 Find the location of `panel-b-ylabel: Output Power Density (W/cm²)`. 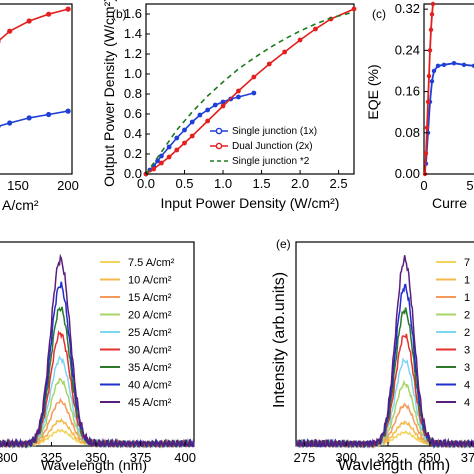

panel-b-ylabel: Output Power Density (W/cm²) is located at coordinates (109, 93).